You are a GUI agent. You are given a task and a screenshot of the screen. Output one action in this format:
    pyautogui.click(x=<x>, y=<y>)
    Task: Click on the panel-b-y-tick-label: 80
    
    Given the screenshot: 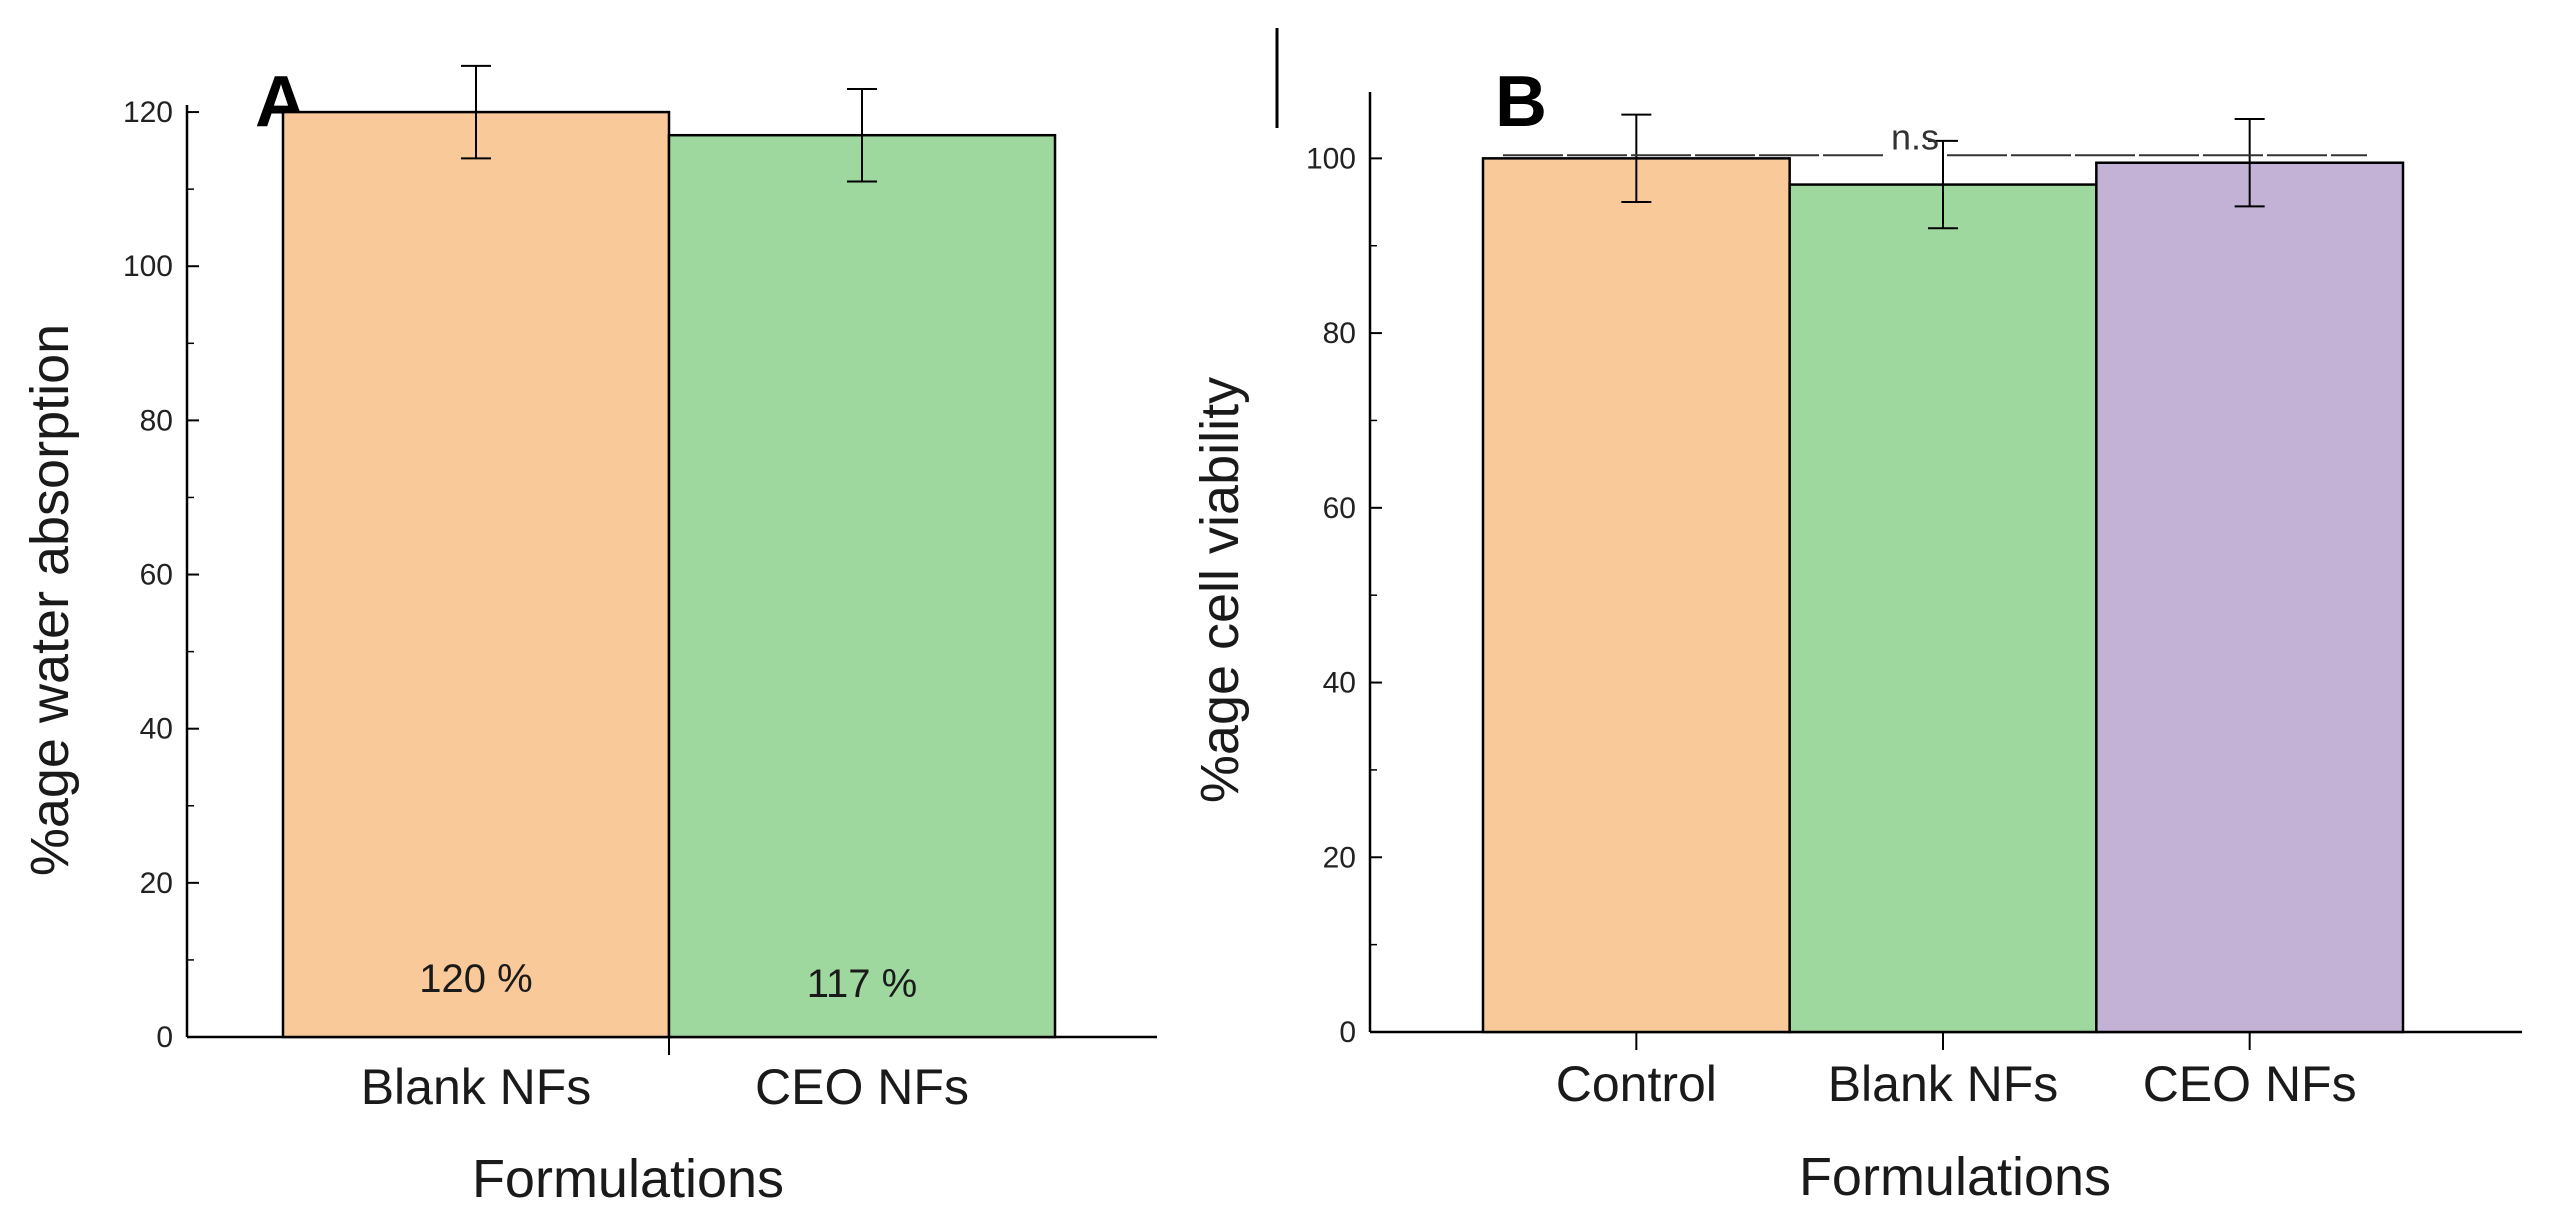 What is the action you would take?
    pyautogui.click(x=1339, y=333)
    